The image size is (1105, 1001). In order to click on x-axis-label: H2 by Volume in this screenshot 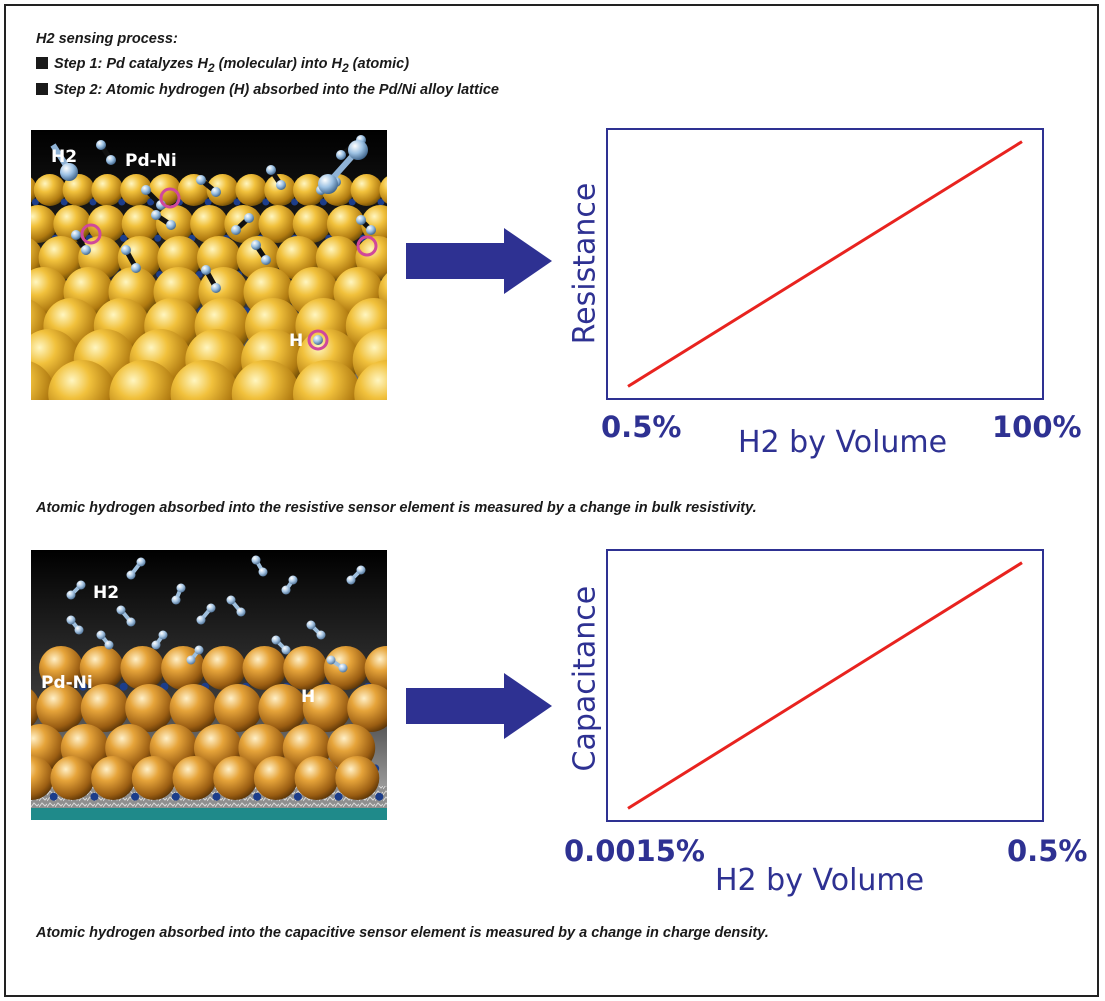, I will do `click(820, 880)`.